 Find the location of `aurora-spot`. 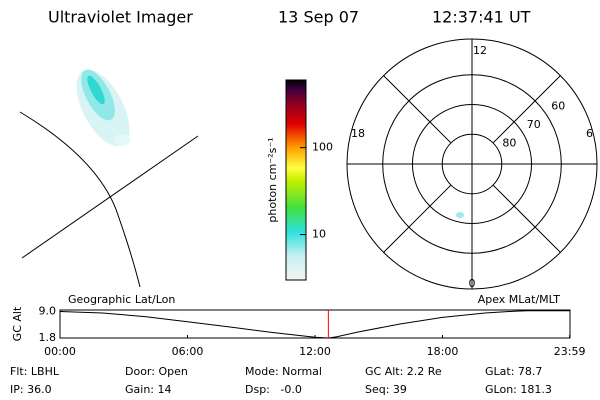

aurora-spot is located at coordinates (460, 215).